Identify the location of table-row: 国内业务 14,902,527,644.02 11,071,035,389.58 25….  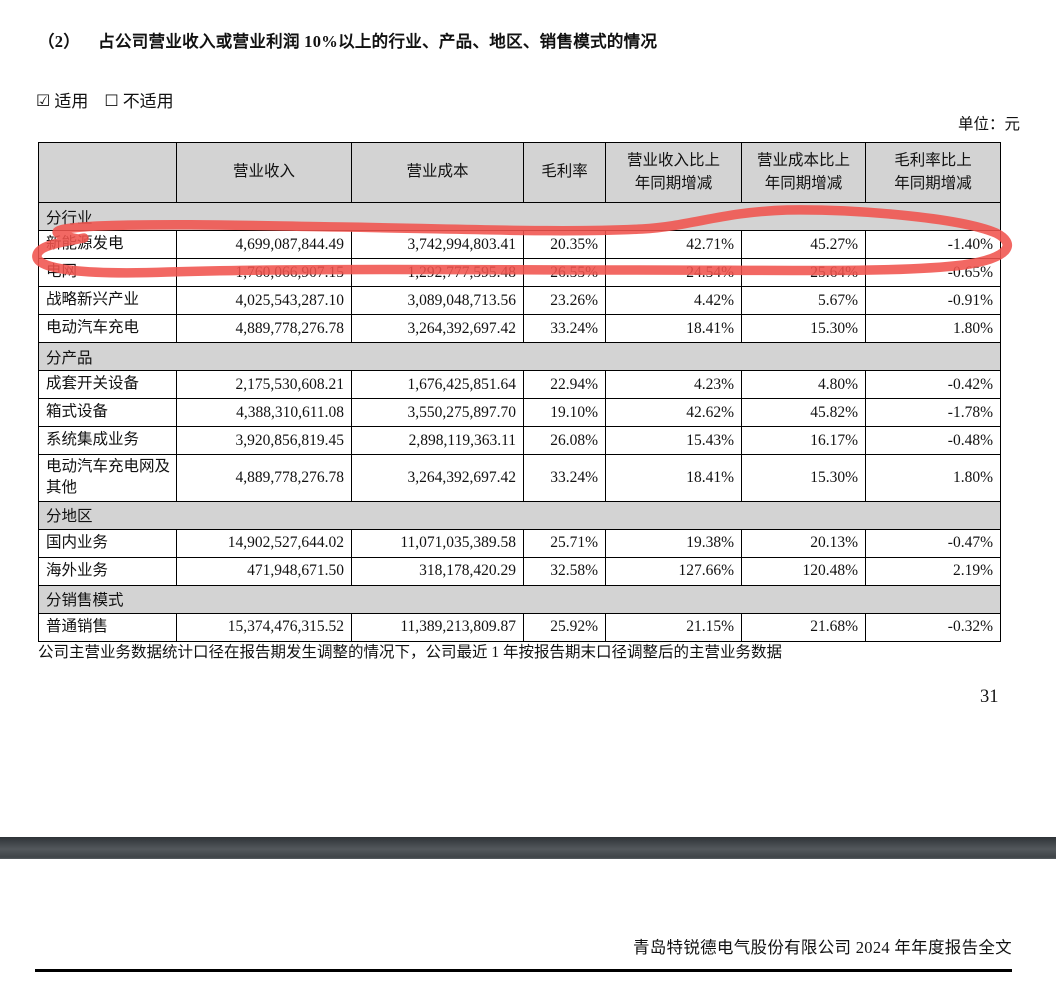
(519, 543).